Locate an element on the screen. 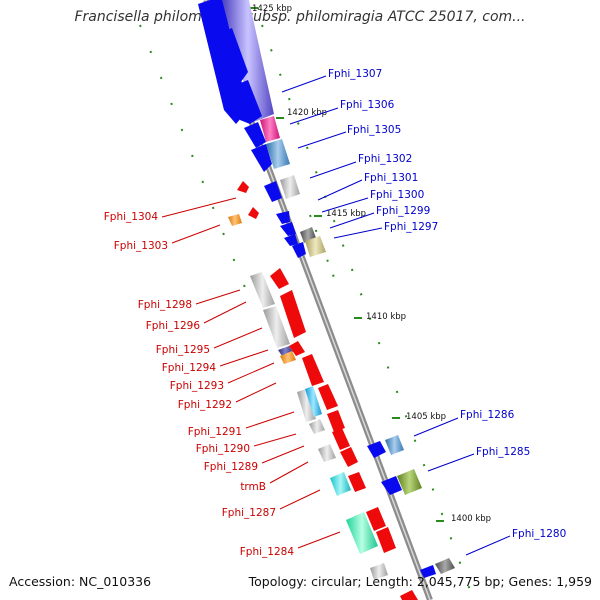 The image size is (600, 600). gene-label: Fphi_1300 is located at coordinates (397, 195).